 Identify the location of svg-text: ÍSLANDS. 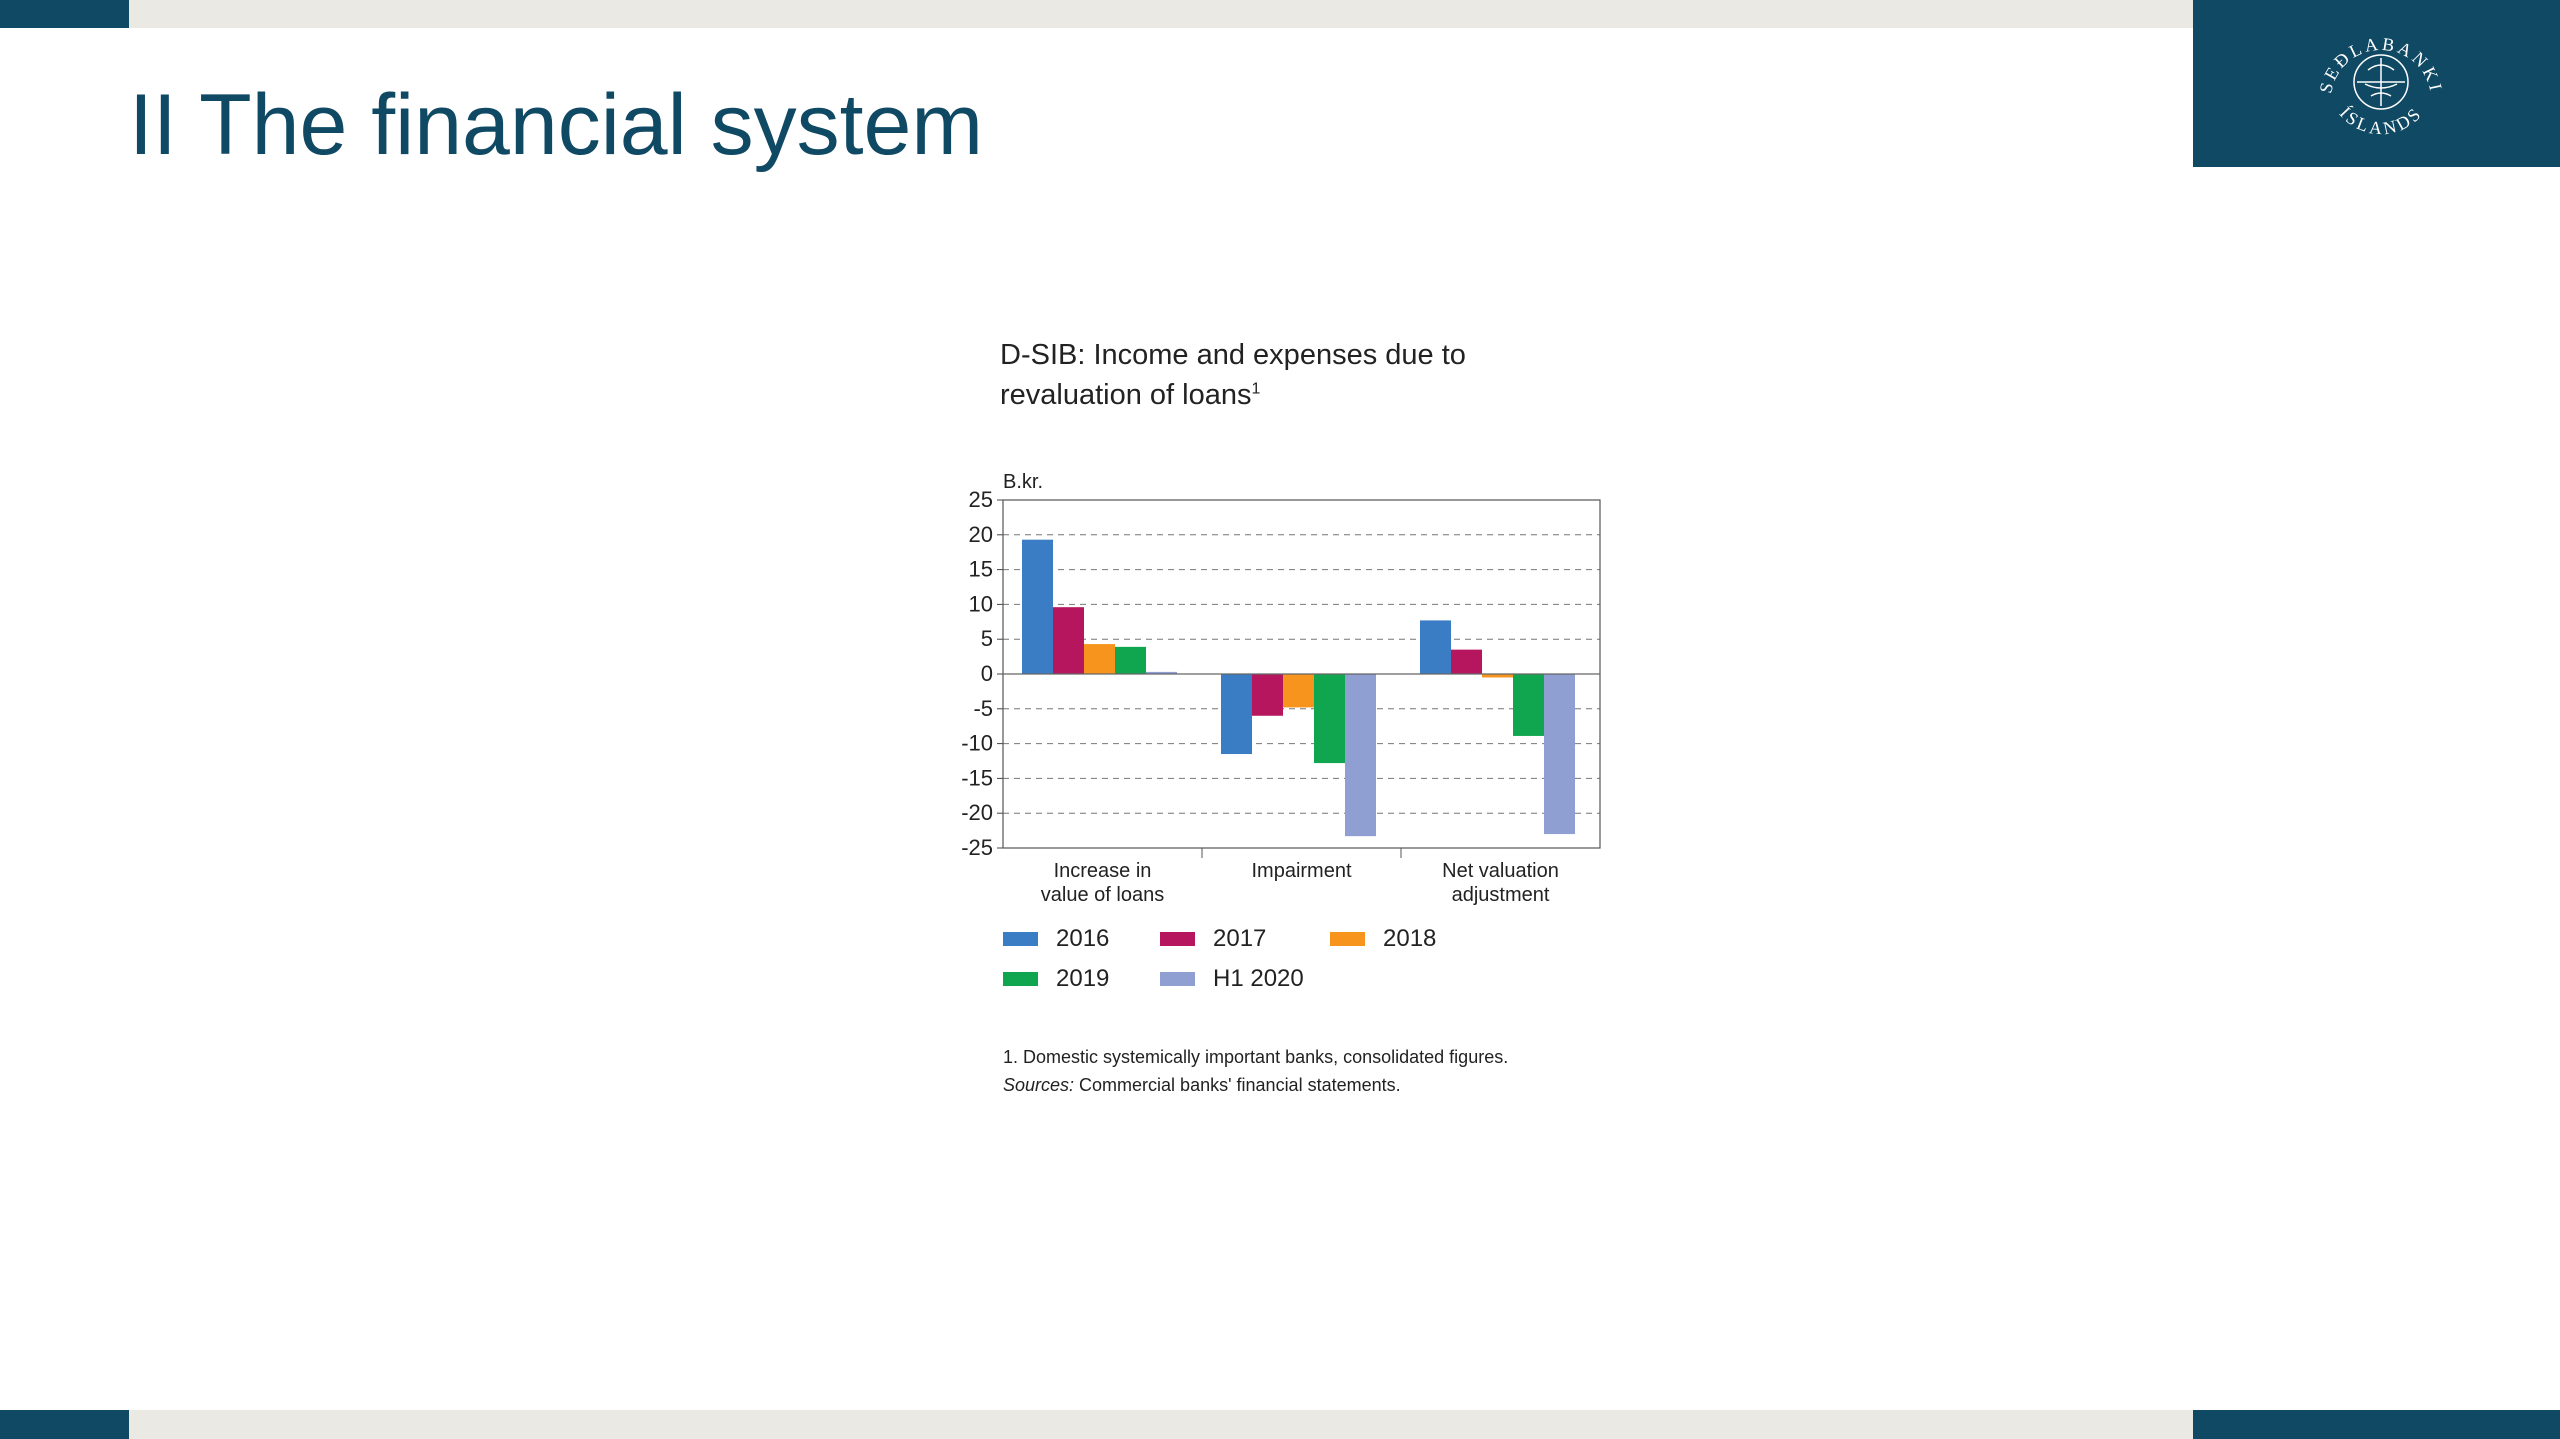
(2381, 120).